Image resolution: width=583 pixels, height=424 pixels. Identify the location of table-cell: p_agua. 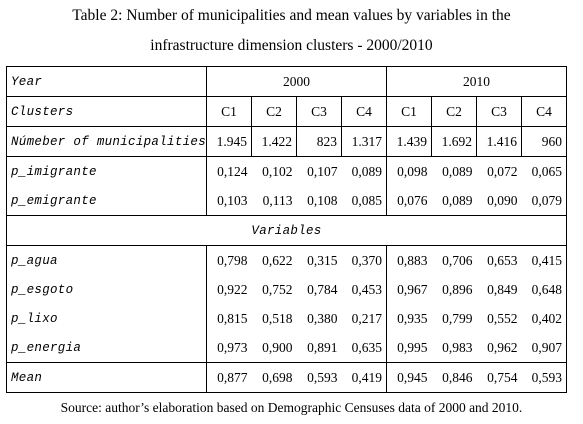
(106, 260).